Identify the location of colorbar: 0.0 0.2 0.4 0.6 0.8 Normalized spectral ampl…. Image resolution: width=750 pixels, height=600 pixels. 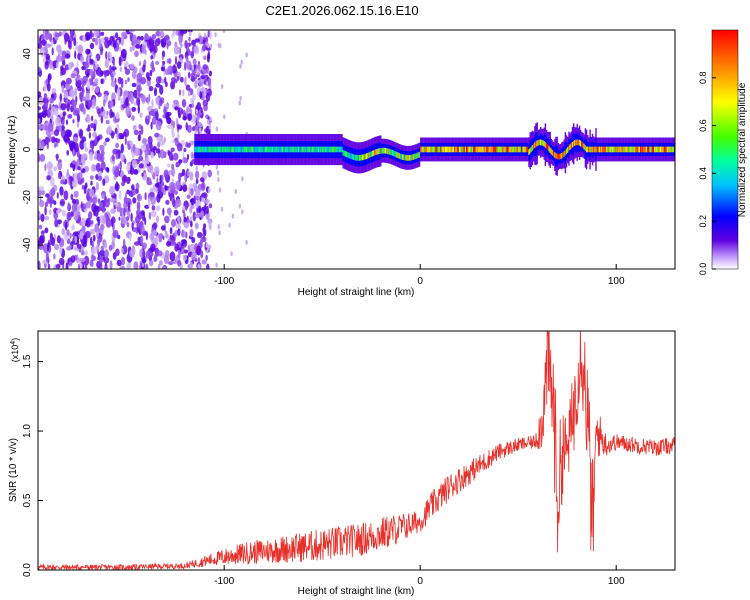
(723, 152).